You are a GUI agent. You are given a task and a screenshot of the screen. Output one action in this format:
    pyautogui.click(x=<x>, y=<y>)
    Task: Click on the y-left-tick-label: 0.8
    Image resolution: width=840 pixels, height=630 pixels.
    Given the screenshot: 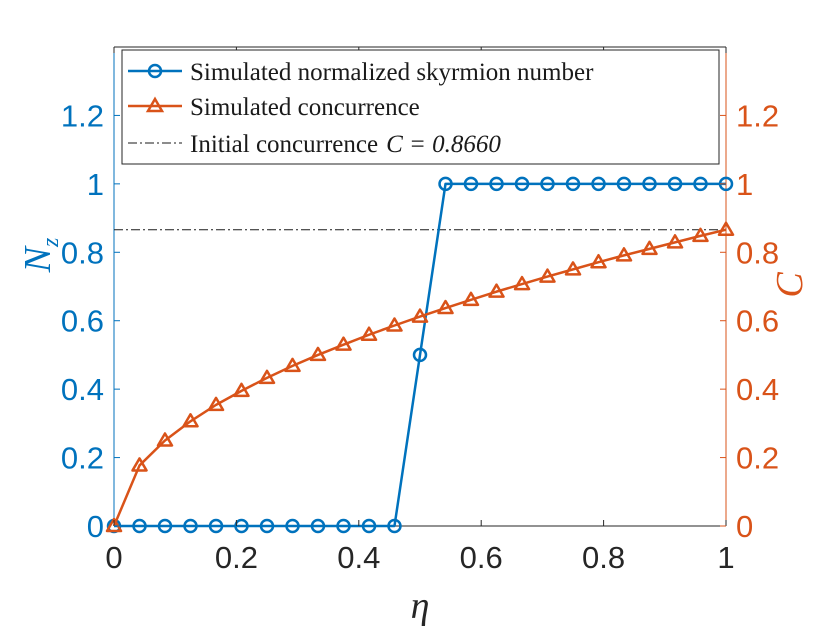 What is the action you would take?
    pyautogui.click(x=82, y=252)
    